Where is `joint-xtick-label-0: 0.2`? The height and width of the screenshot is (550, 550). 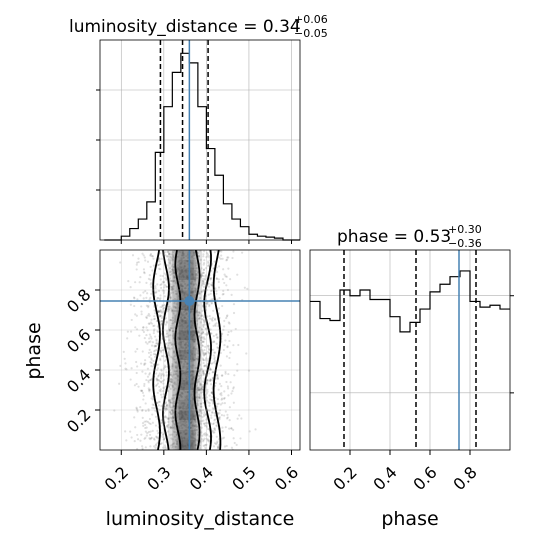
joint-xtick-label-0: 0.2 is located at coordinates (116, 478).